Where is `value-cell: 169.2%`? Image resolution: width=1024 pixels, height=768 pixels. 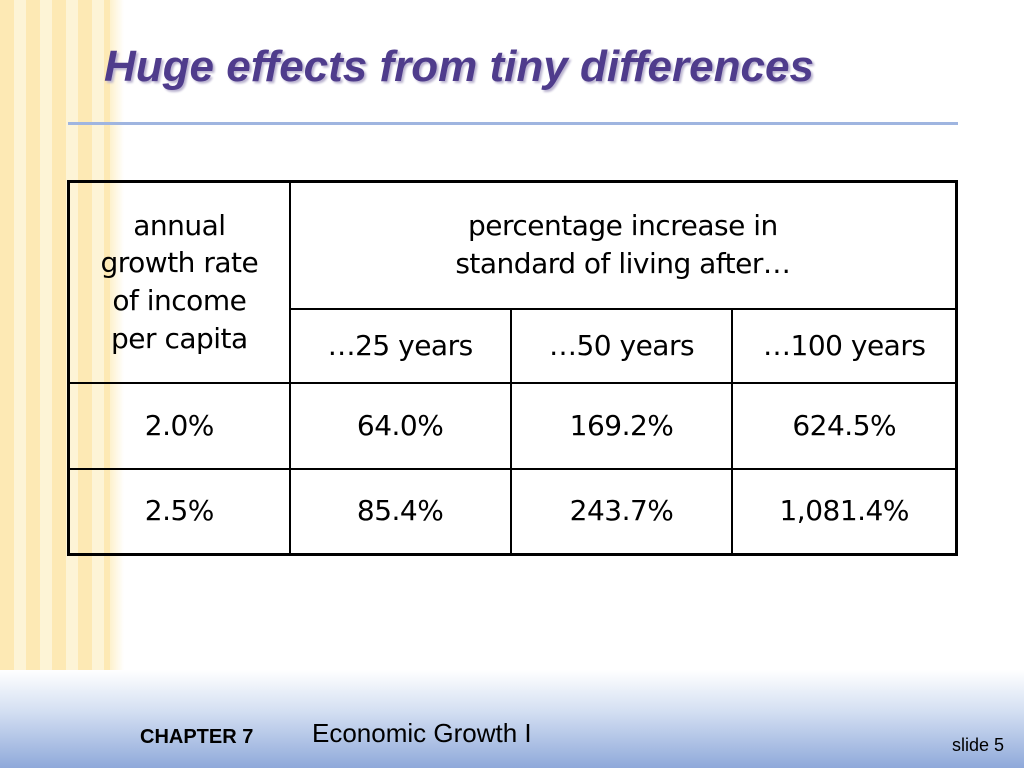 value-cell: 169.2% is located at coordinates (621, 425).